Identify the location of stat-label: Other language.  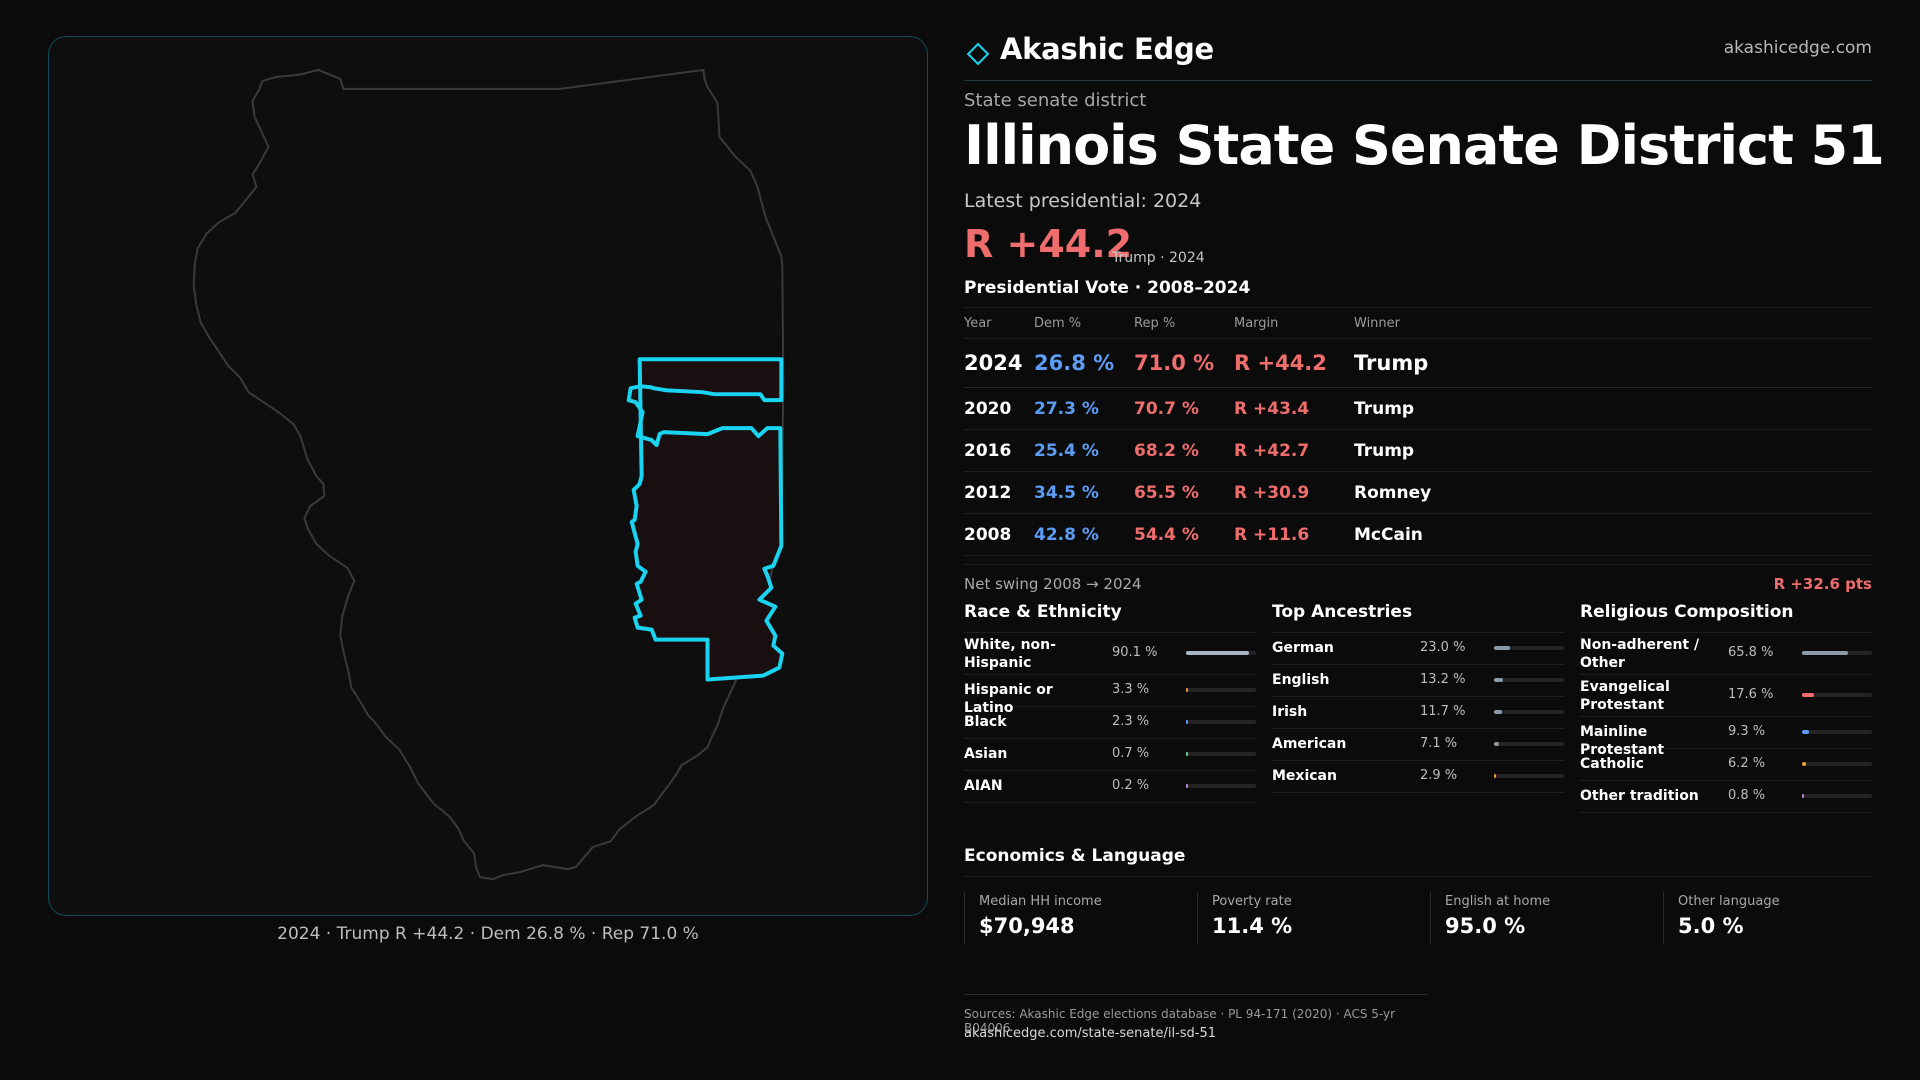
(1729, 901).